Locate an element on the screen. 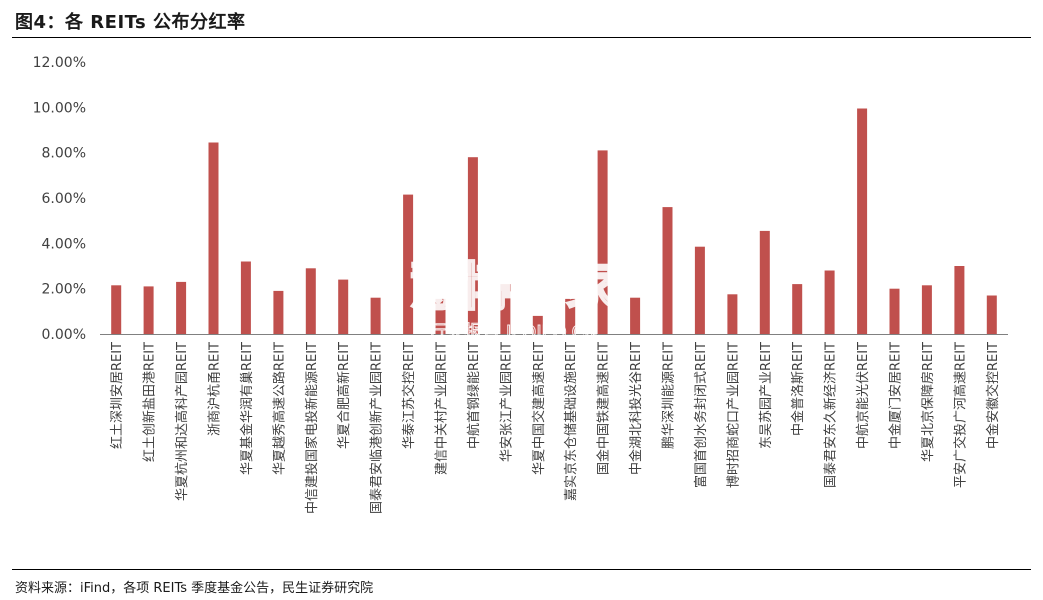 The width and height of the screenshot is (1043, 600). x-tick-label: 富国首创水务封闭式REIT is located at coordinates (701, 415).